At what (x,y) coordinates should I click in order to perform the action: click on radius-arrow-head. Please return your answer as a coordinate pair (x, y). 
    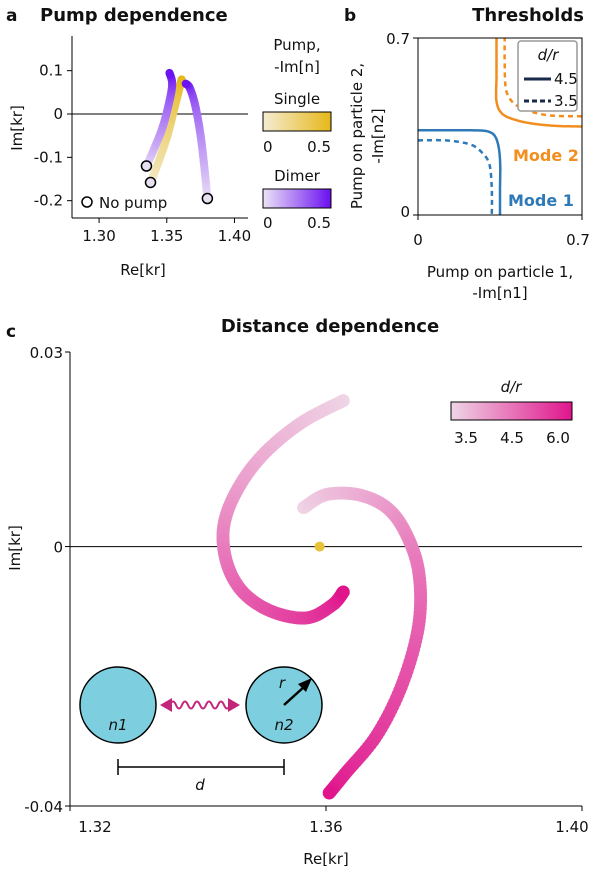
    Looking at the image, I should click on (305, 685).